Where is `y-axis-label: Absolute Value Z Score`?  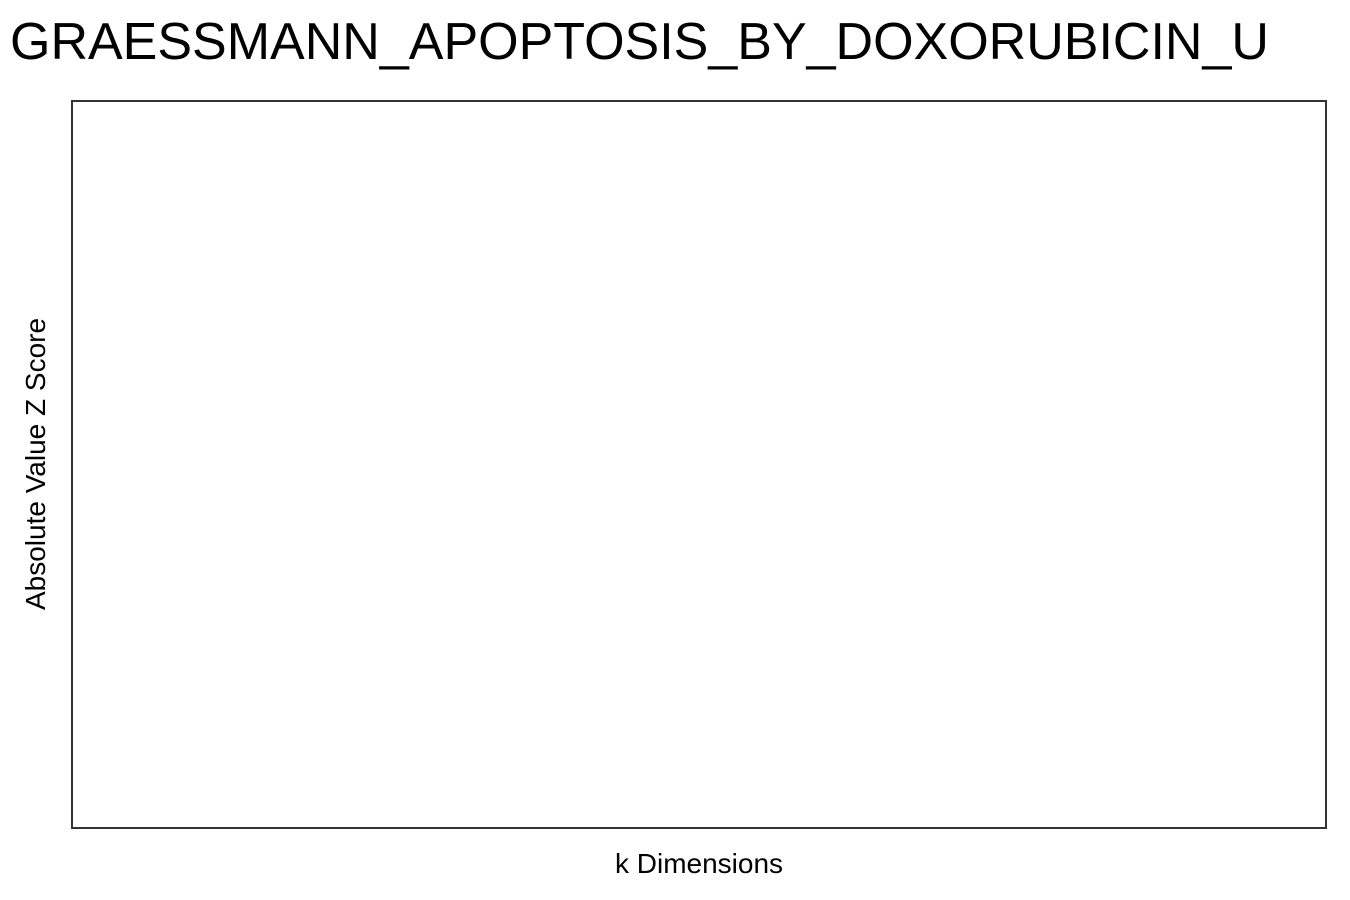
y-axis-label: Absolute Value Z Score is located at coordinates (35, 464).